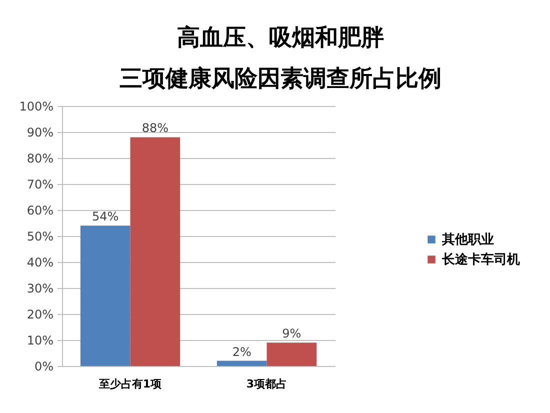 This screenshot has height=413, width=550. What do you see at coordinates (40, 133) in the screenshot?
I see `y-tick-label: 90%` at bounding box center [40, 133].